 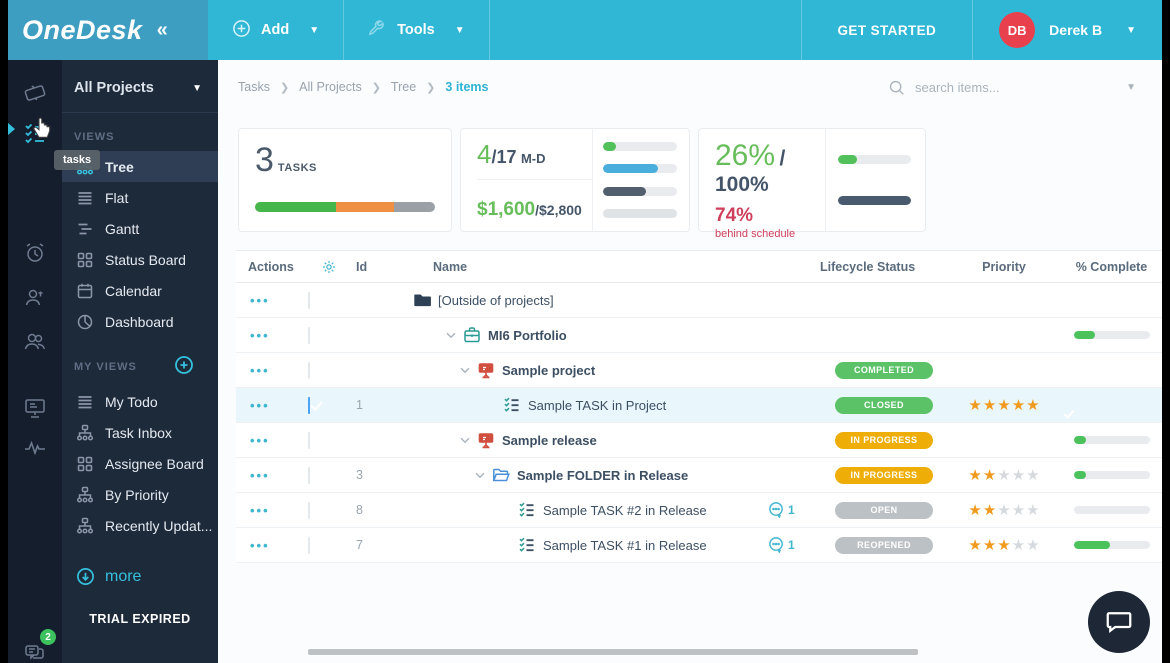 What do you see at coordinates (140, 463) in the screenshot?
I see `sidebar-my-view-assignee-board: Assignee Board` at bounding box center [140, 463].